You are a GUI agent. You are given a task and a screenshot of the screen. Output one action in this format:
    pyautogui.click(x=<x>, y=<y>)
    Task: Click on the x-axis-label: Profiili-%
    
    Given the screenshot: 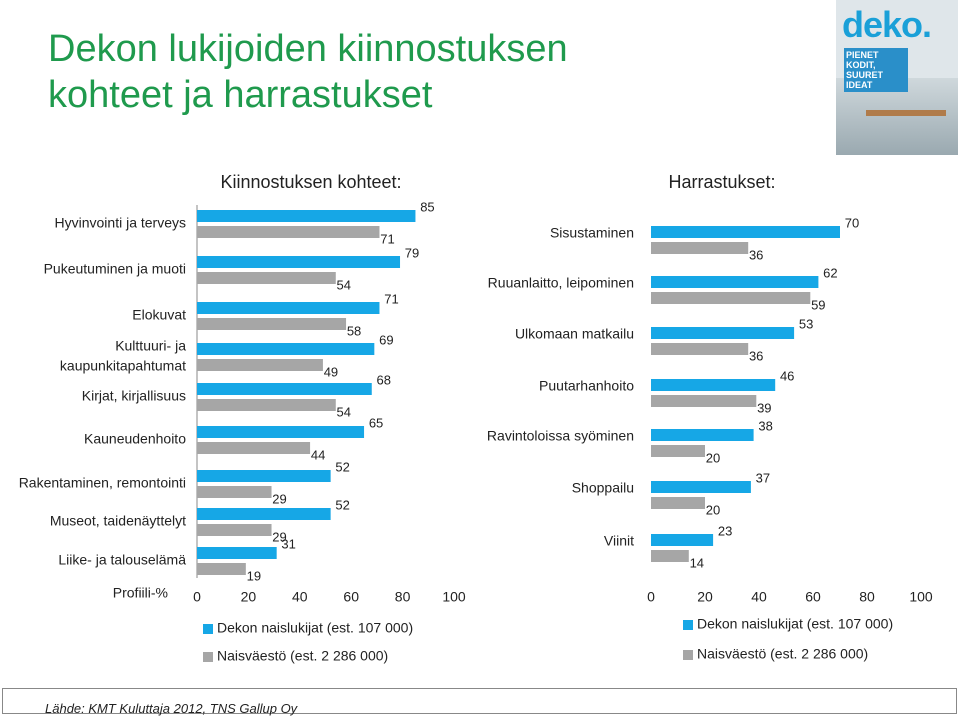 What is the action you would take?
    pyautogui.click(x=140, y=593)
    